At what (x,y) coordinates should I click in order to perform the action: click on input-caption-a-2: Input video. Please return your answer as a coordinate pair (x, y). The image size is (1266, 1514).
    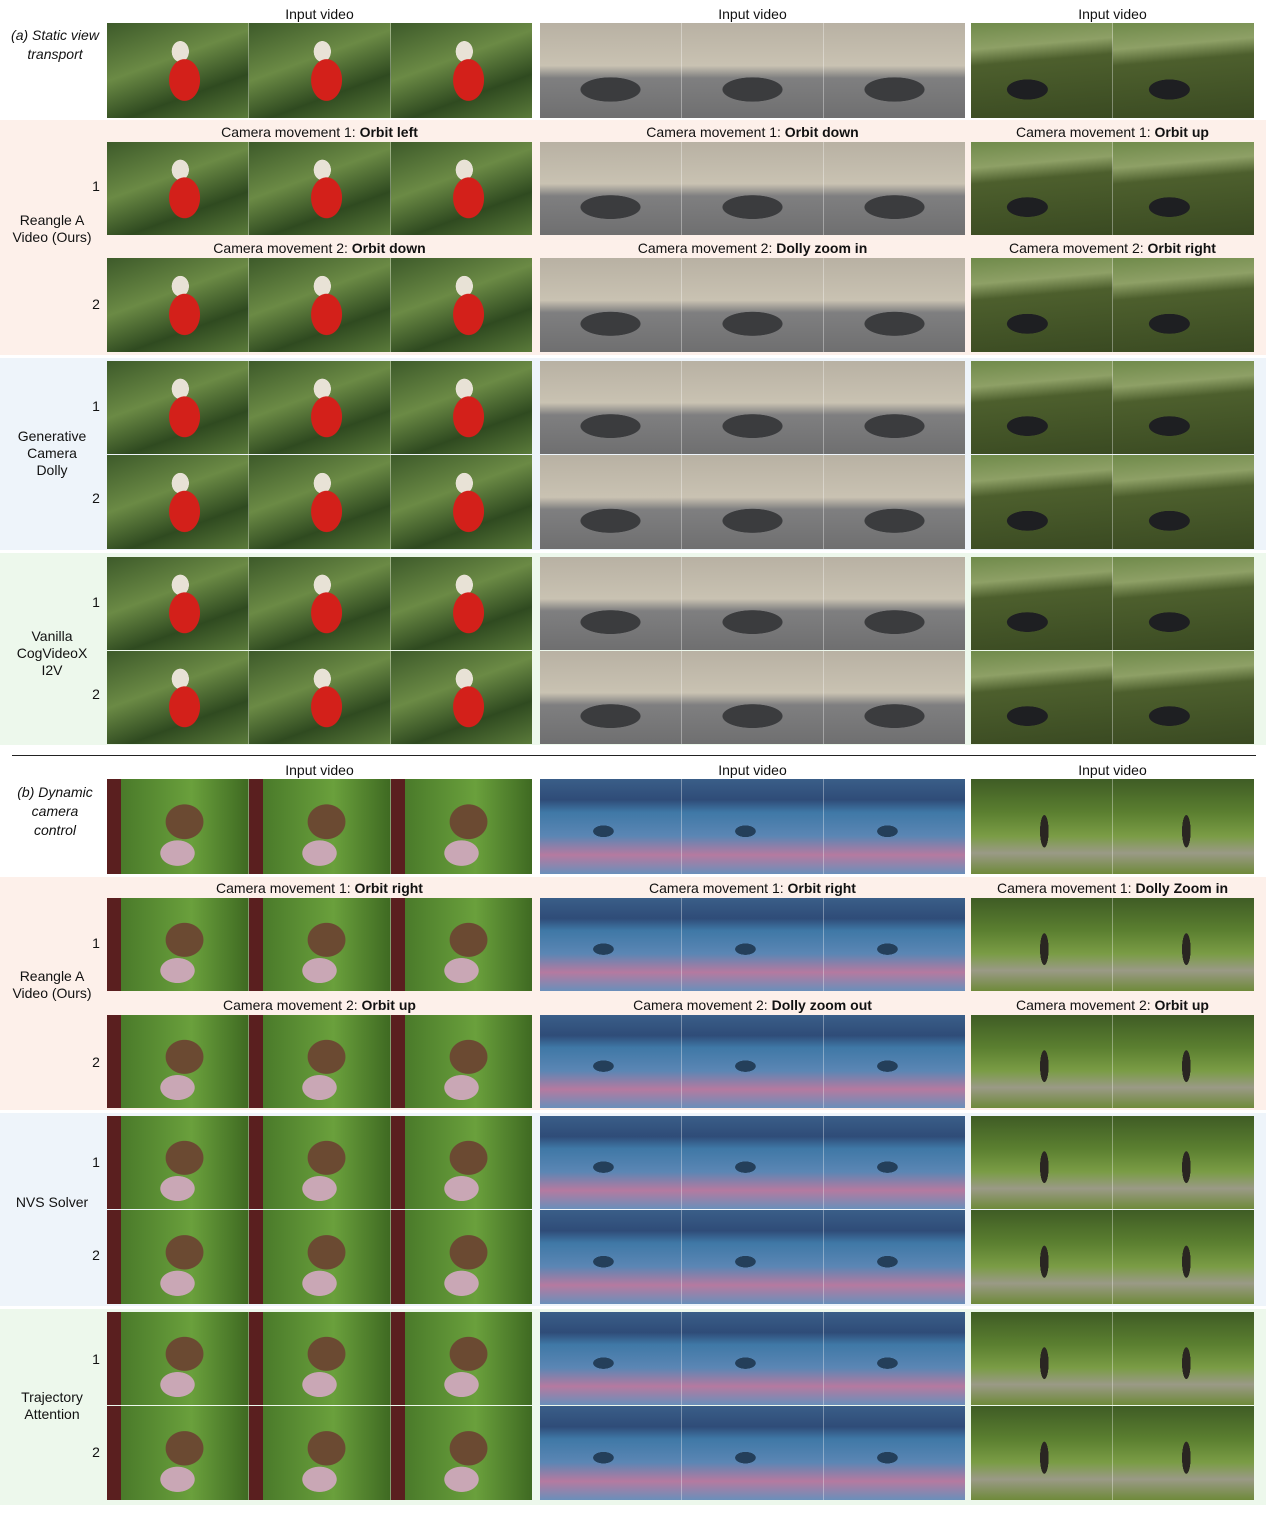
    Looking at the image, I should click on (752, 14).